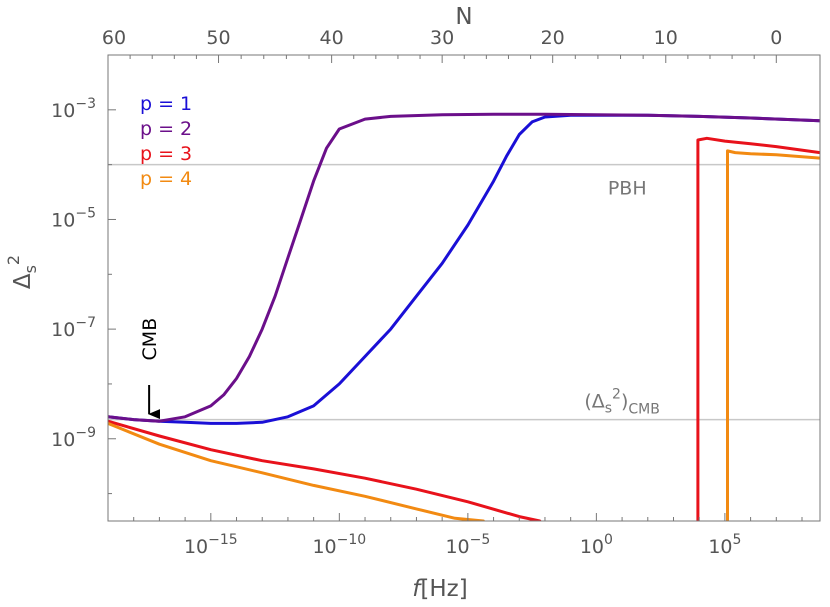 The width and height of the screenshot is (830, 607). What do you see at coordinates (166, 154) in the screenshot?
I see `legend-entry: p = 3` at bounding box center [166, 154].